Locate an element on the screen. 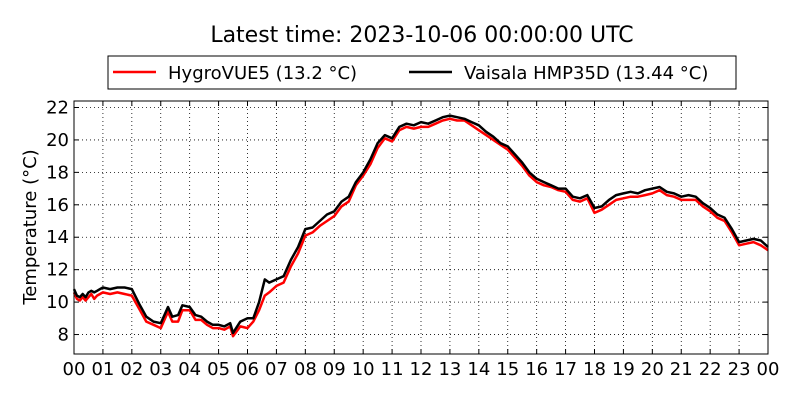 This screenshot has height=400, width=800. x-tick-label: 14 is located at coordinates (478, 369).